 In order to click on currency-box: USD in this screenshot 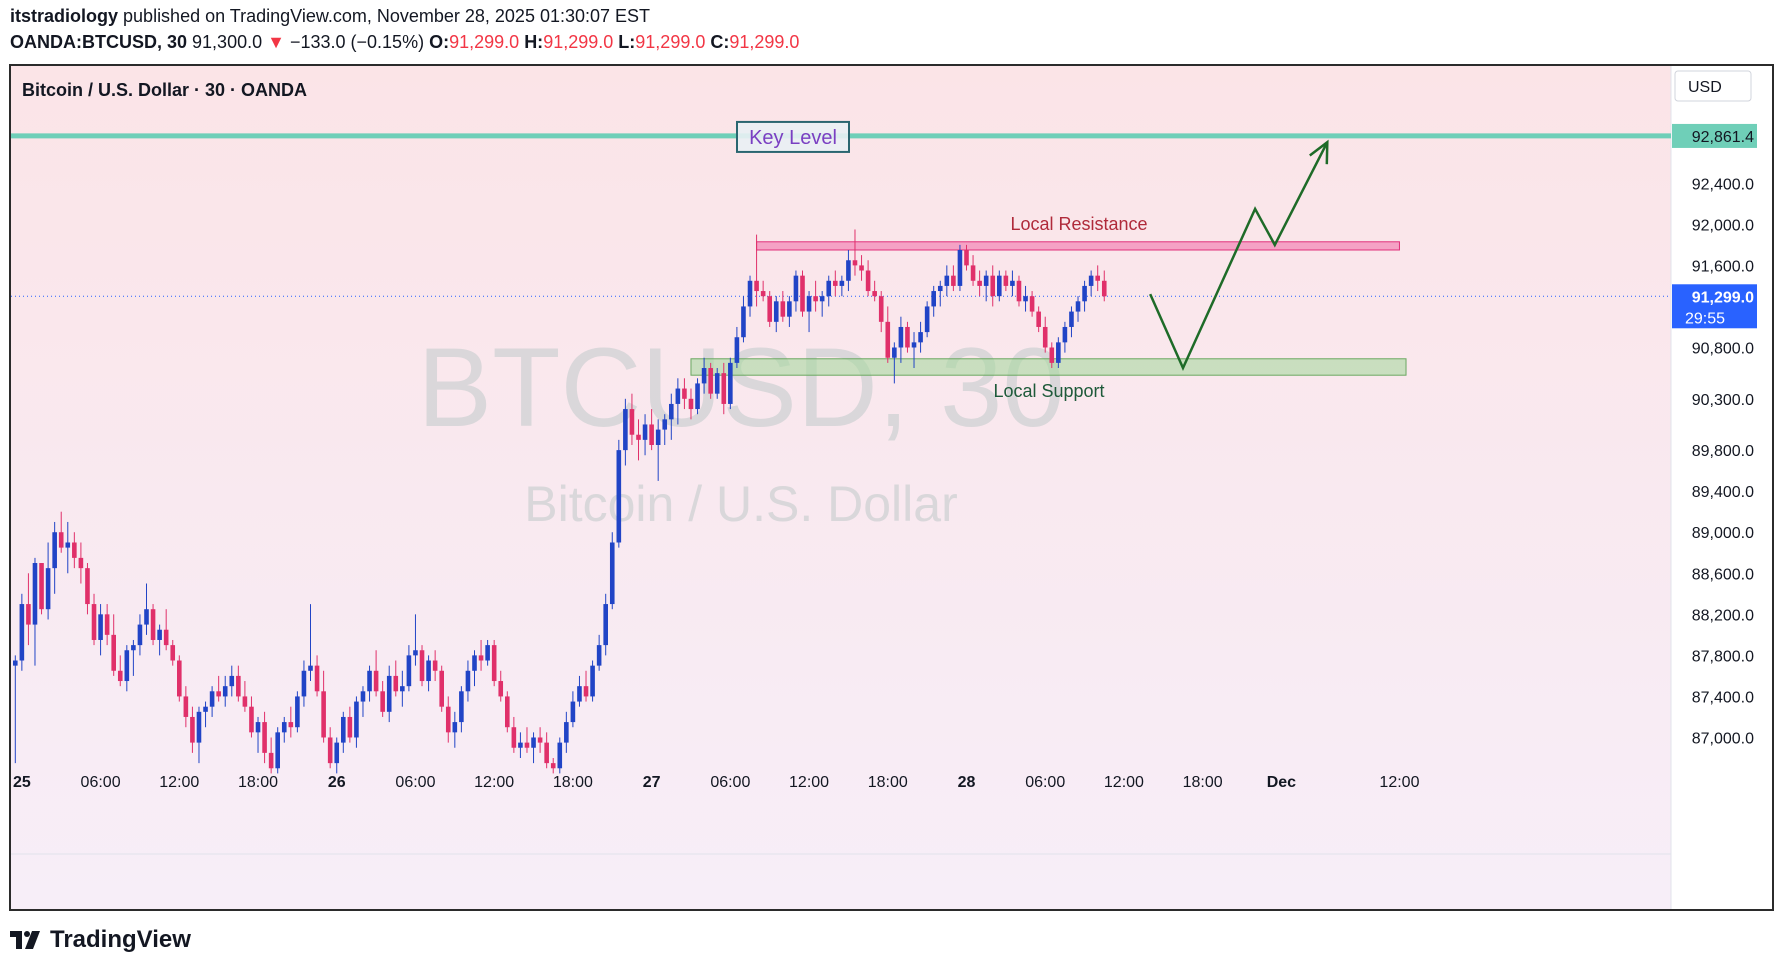, I will do `click(1713, 86)`.